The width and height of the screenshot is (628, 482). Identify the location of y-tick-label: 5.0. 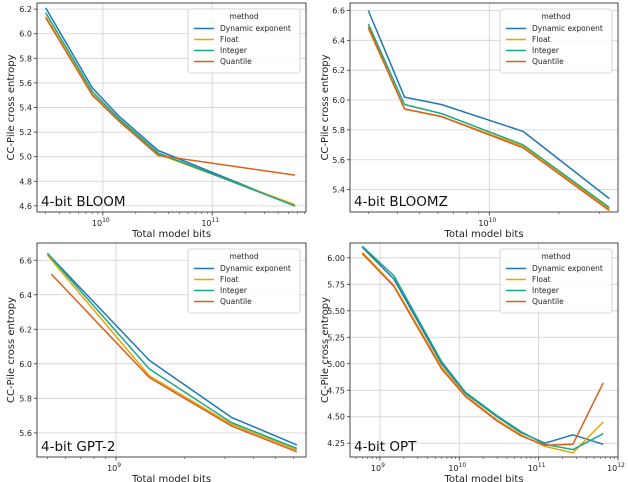
(25, 157).